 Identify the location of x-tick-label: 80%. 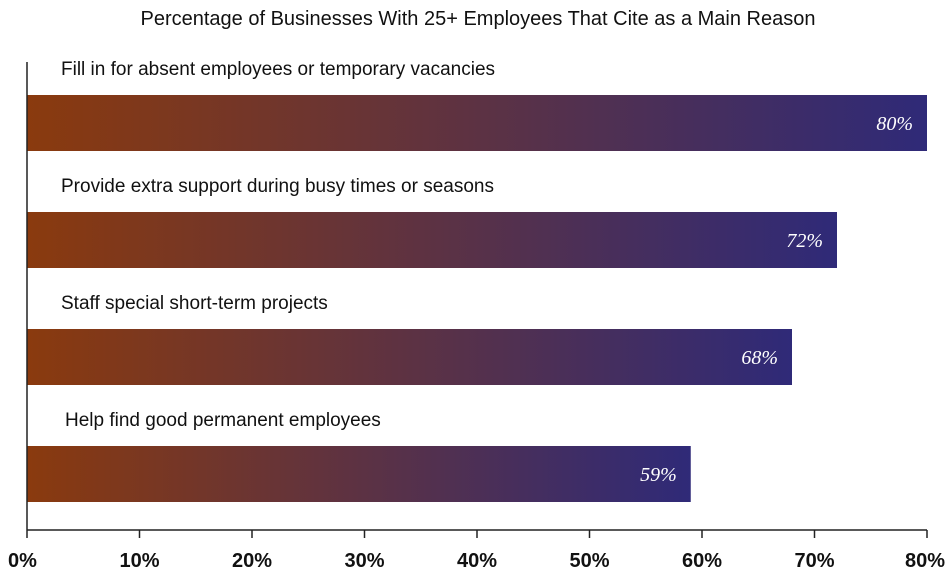
(925, 561).